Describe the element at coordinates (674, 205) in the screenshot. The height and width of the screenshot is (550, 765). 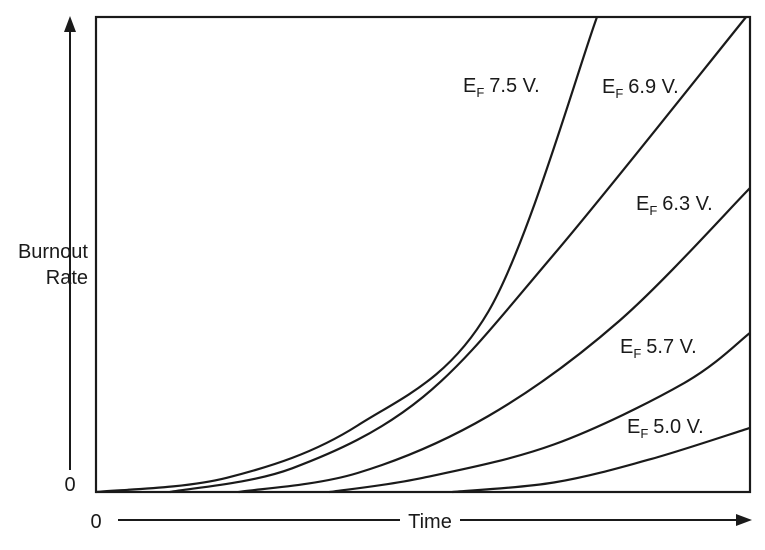
I see `series-label-63: EF 6.3 V.` at that location.